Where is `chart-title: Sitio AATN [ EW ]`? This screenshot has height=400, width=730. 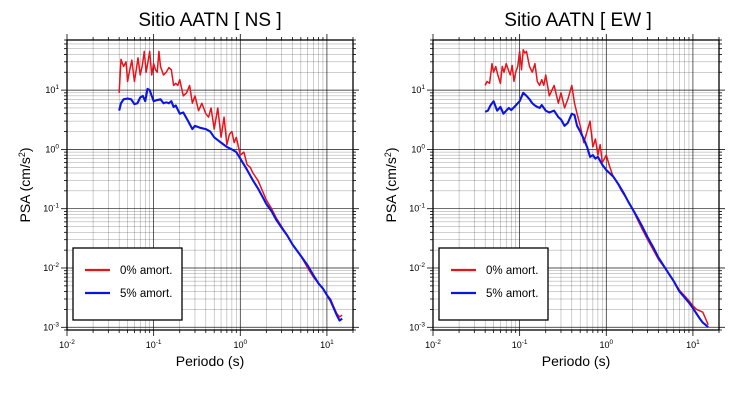
chart-title: Sitio AATN [ EW ] is located at coordinates (577, 20).